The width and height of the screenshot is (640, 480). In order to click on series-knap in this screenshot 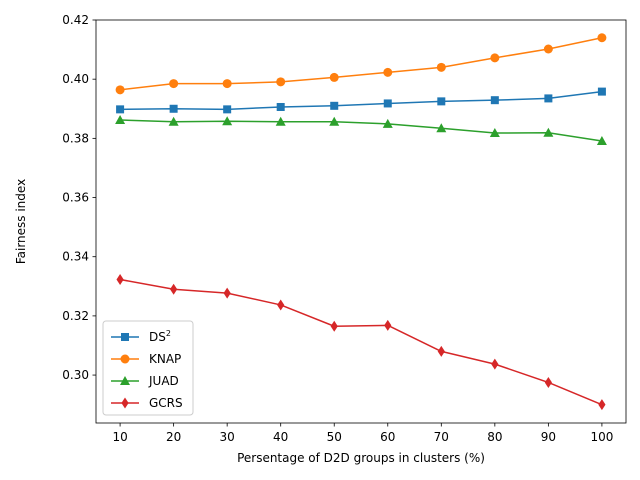, I will do `click(361, 64)`.